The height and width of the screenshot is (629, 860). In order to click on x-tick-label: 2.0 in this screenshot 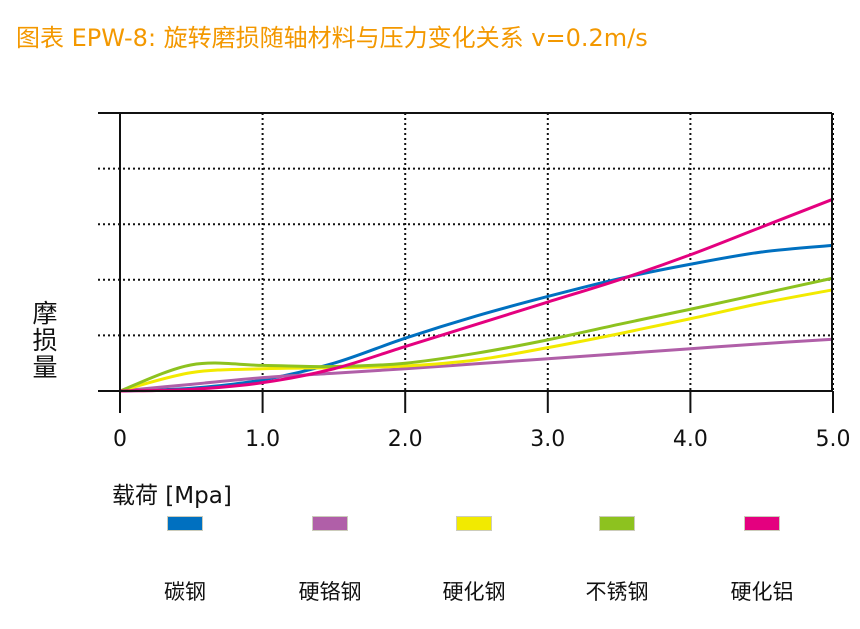, I will do `click(405, 439)`.